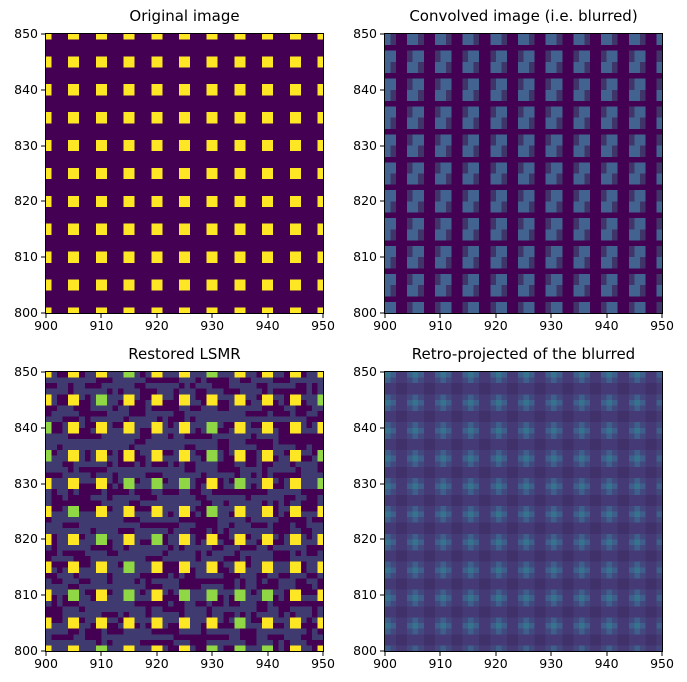 This screenshot has width=687, height=682. Describe the element at coordinates (184, 354) in the screenshot. I see `plot-title-restored-lsmr: Restored LSMR` at that location.